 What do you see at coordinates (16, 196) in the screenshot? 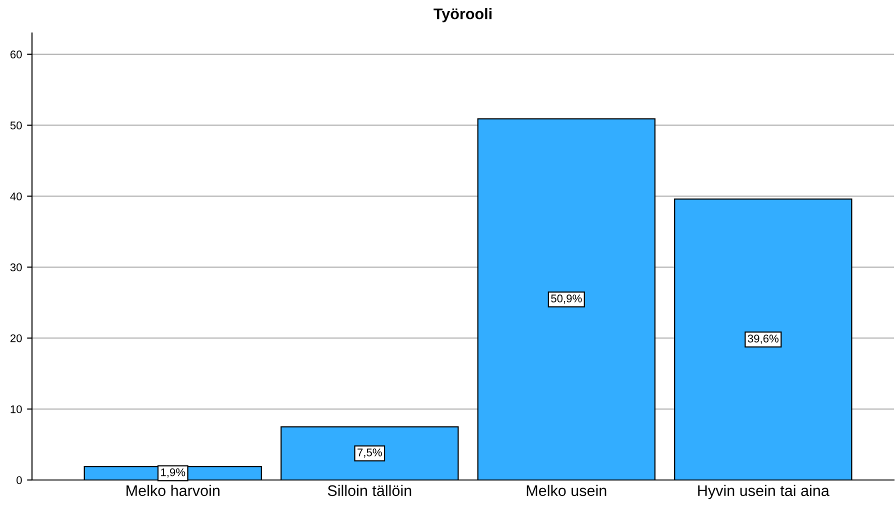
I see `y-tick-label: 40` at bounding box center [16, 196].